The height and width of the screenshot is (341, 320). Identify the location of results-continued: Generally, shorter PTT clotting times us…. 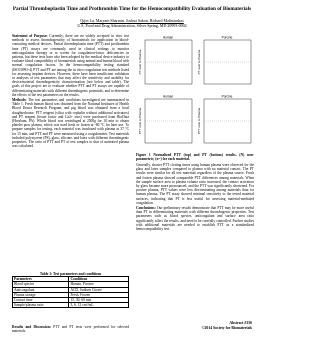
(195, 184).